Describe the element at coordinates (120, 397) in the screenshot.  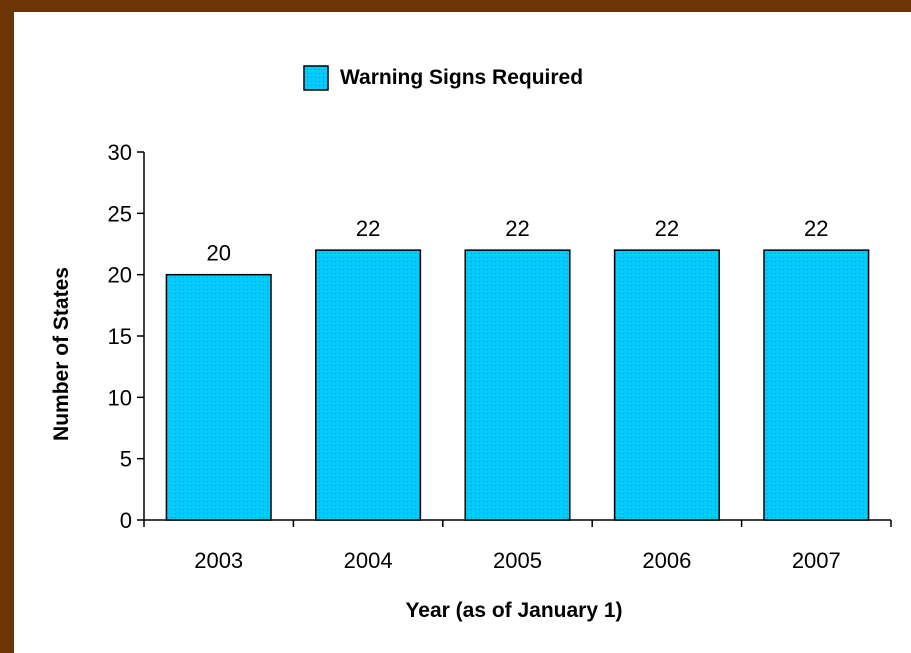
I see `y-tick-label: 10` at that location.